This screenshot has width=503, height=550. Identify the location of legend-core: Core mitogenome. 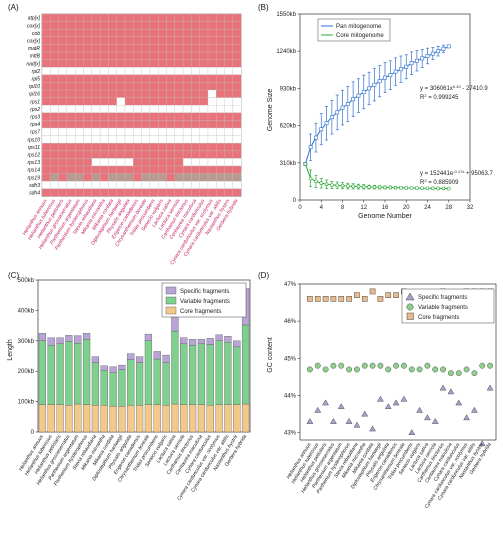
(360, 36).